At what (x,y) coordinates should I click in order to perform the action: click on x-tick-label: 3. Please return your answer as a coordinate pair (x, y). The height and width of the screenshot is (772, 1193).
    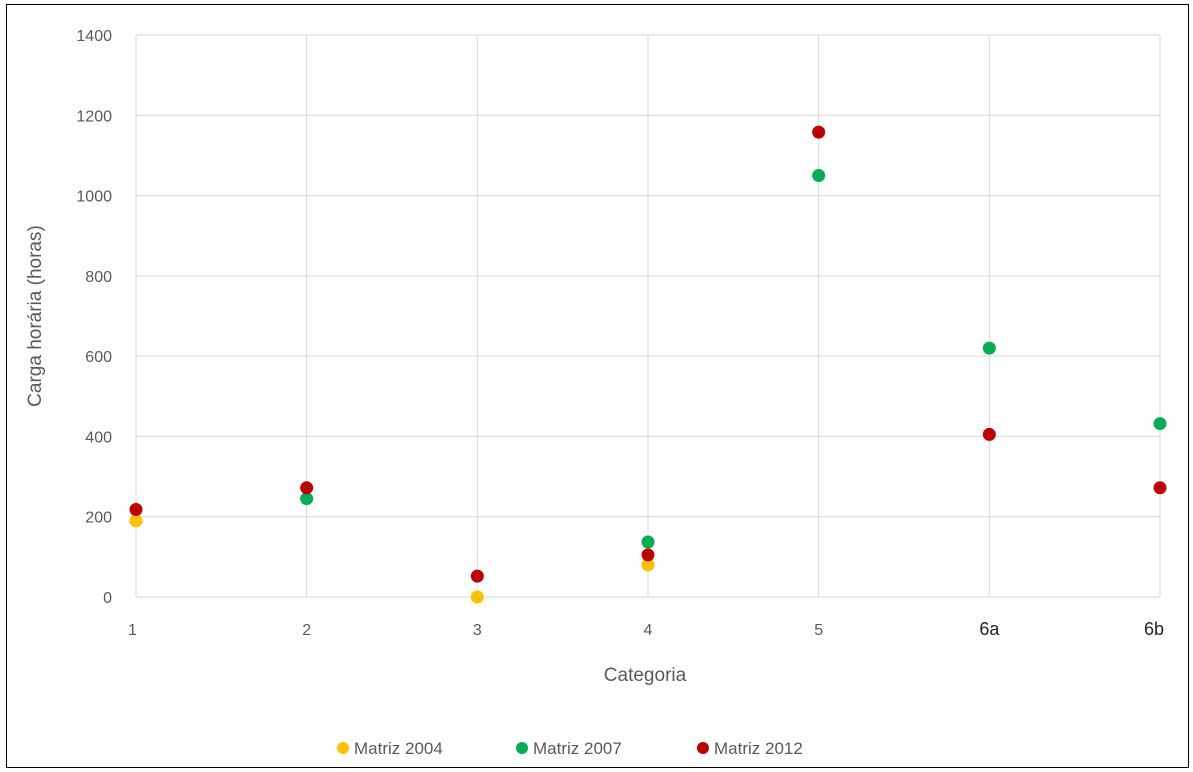
    Looking at the image, I should click on (477, 630).